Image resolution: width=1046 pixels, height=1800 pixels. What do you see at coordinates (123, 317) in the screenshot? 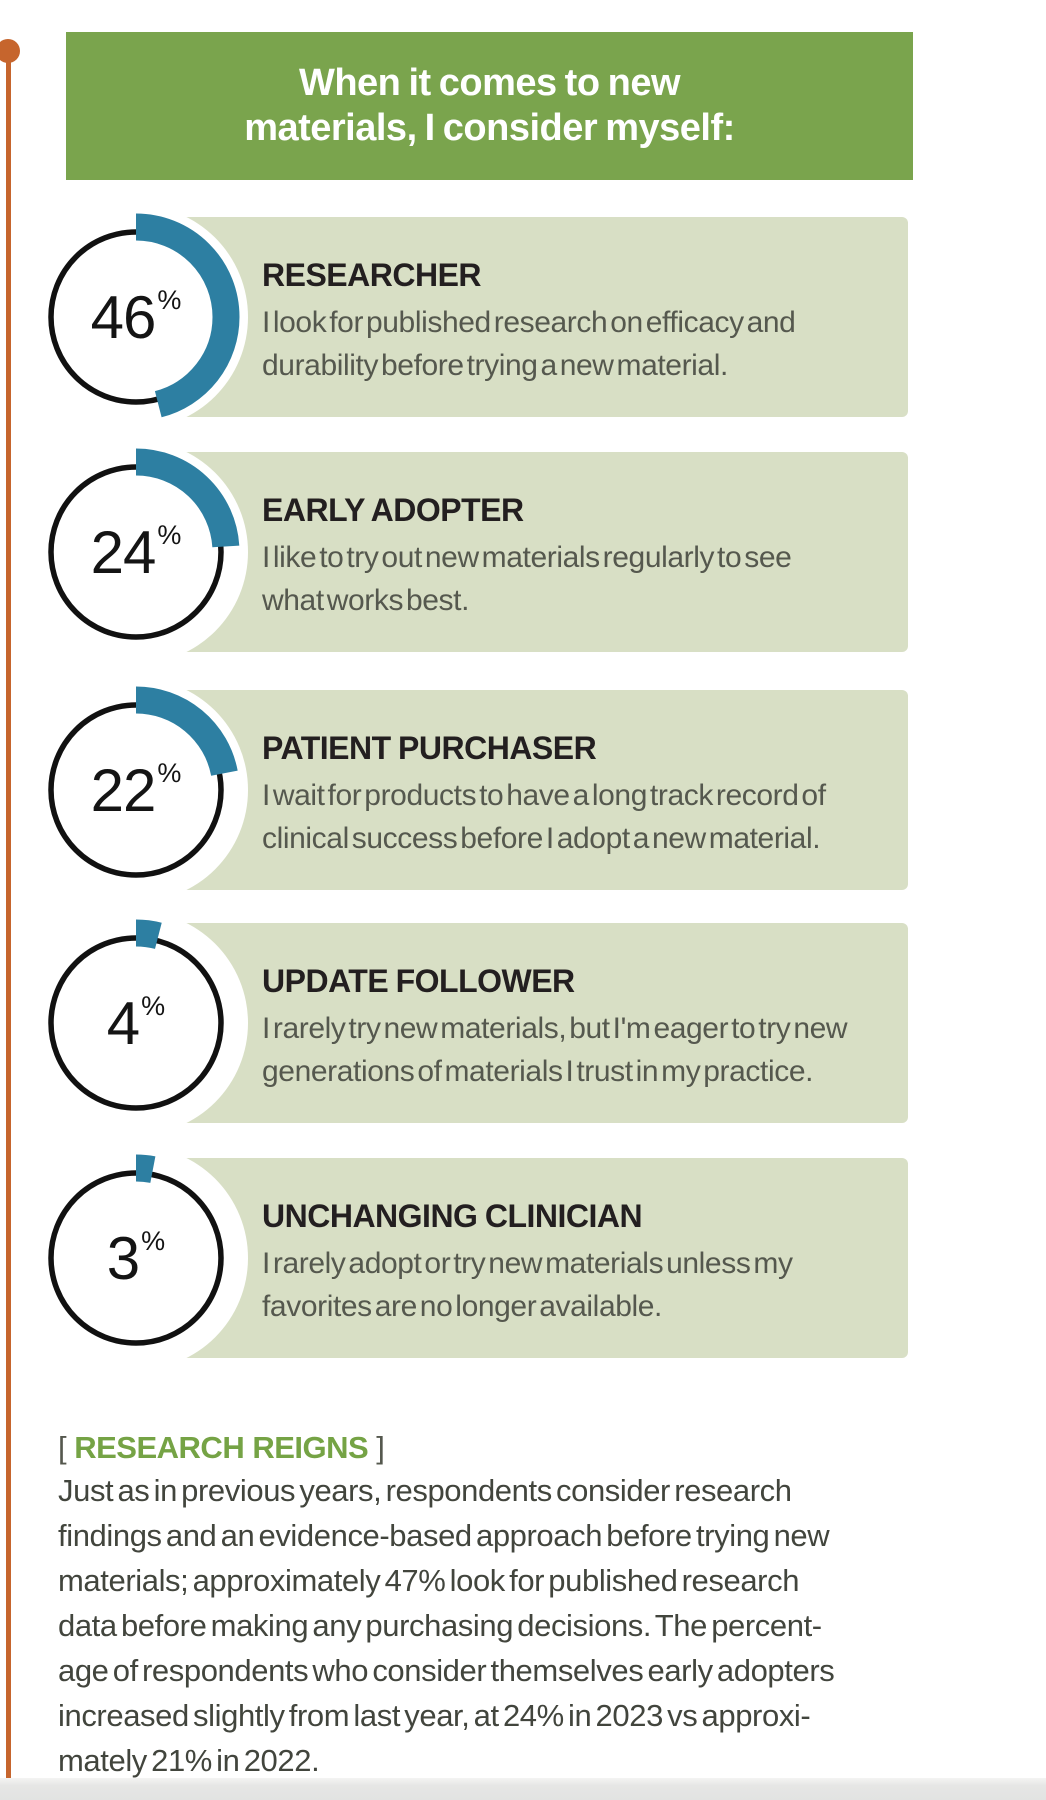
I see `gauge-value-number: 46` at bounding box center [123, 317].